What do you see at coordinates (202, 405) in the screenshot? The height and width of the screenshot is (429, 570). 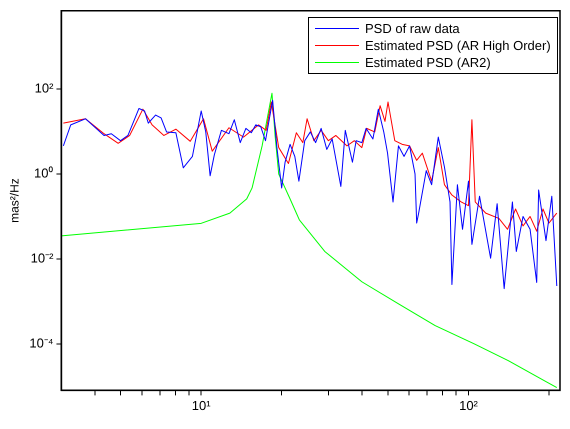 I see `x-tick-label: 10¹` at bounding box center [202, 405].